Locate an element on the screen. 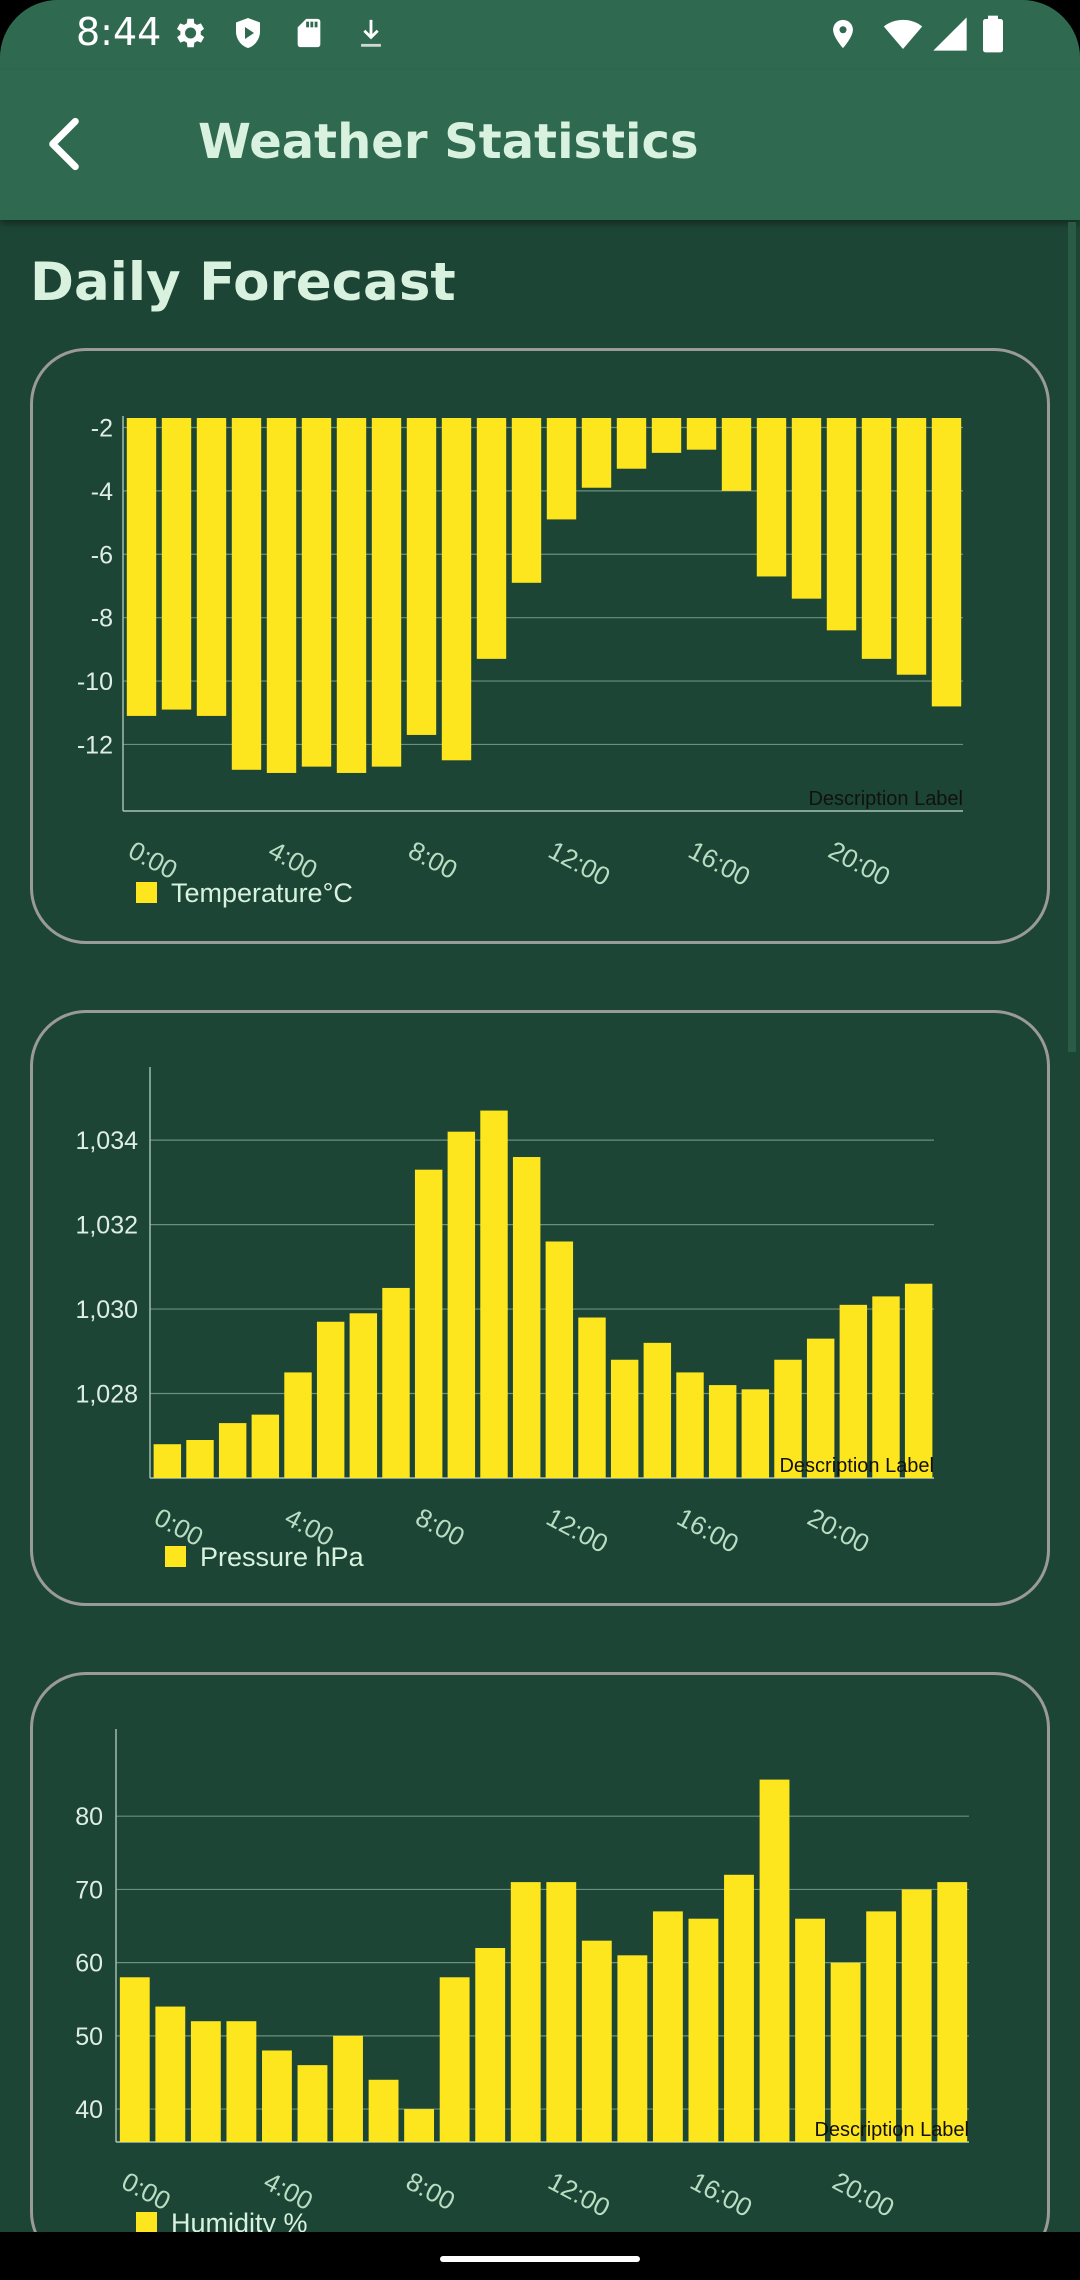 The height and width of the screenshot is (2280, 1080). scrollbar is located at coordinates (1072, 637).